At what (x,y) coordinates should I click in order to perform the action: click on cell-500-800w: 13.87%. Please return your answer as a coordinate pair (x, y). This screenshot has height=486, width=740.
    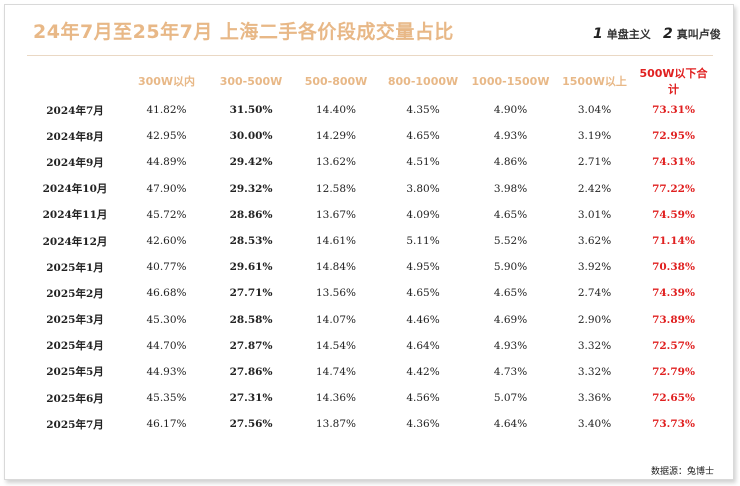
    Looking at the image, I should click on (336, 424).